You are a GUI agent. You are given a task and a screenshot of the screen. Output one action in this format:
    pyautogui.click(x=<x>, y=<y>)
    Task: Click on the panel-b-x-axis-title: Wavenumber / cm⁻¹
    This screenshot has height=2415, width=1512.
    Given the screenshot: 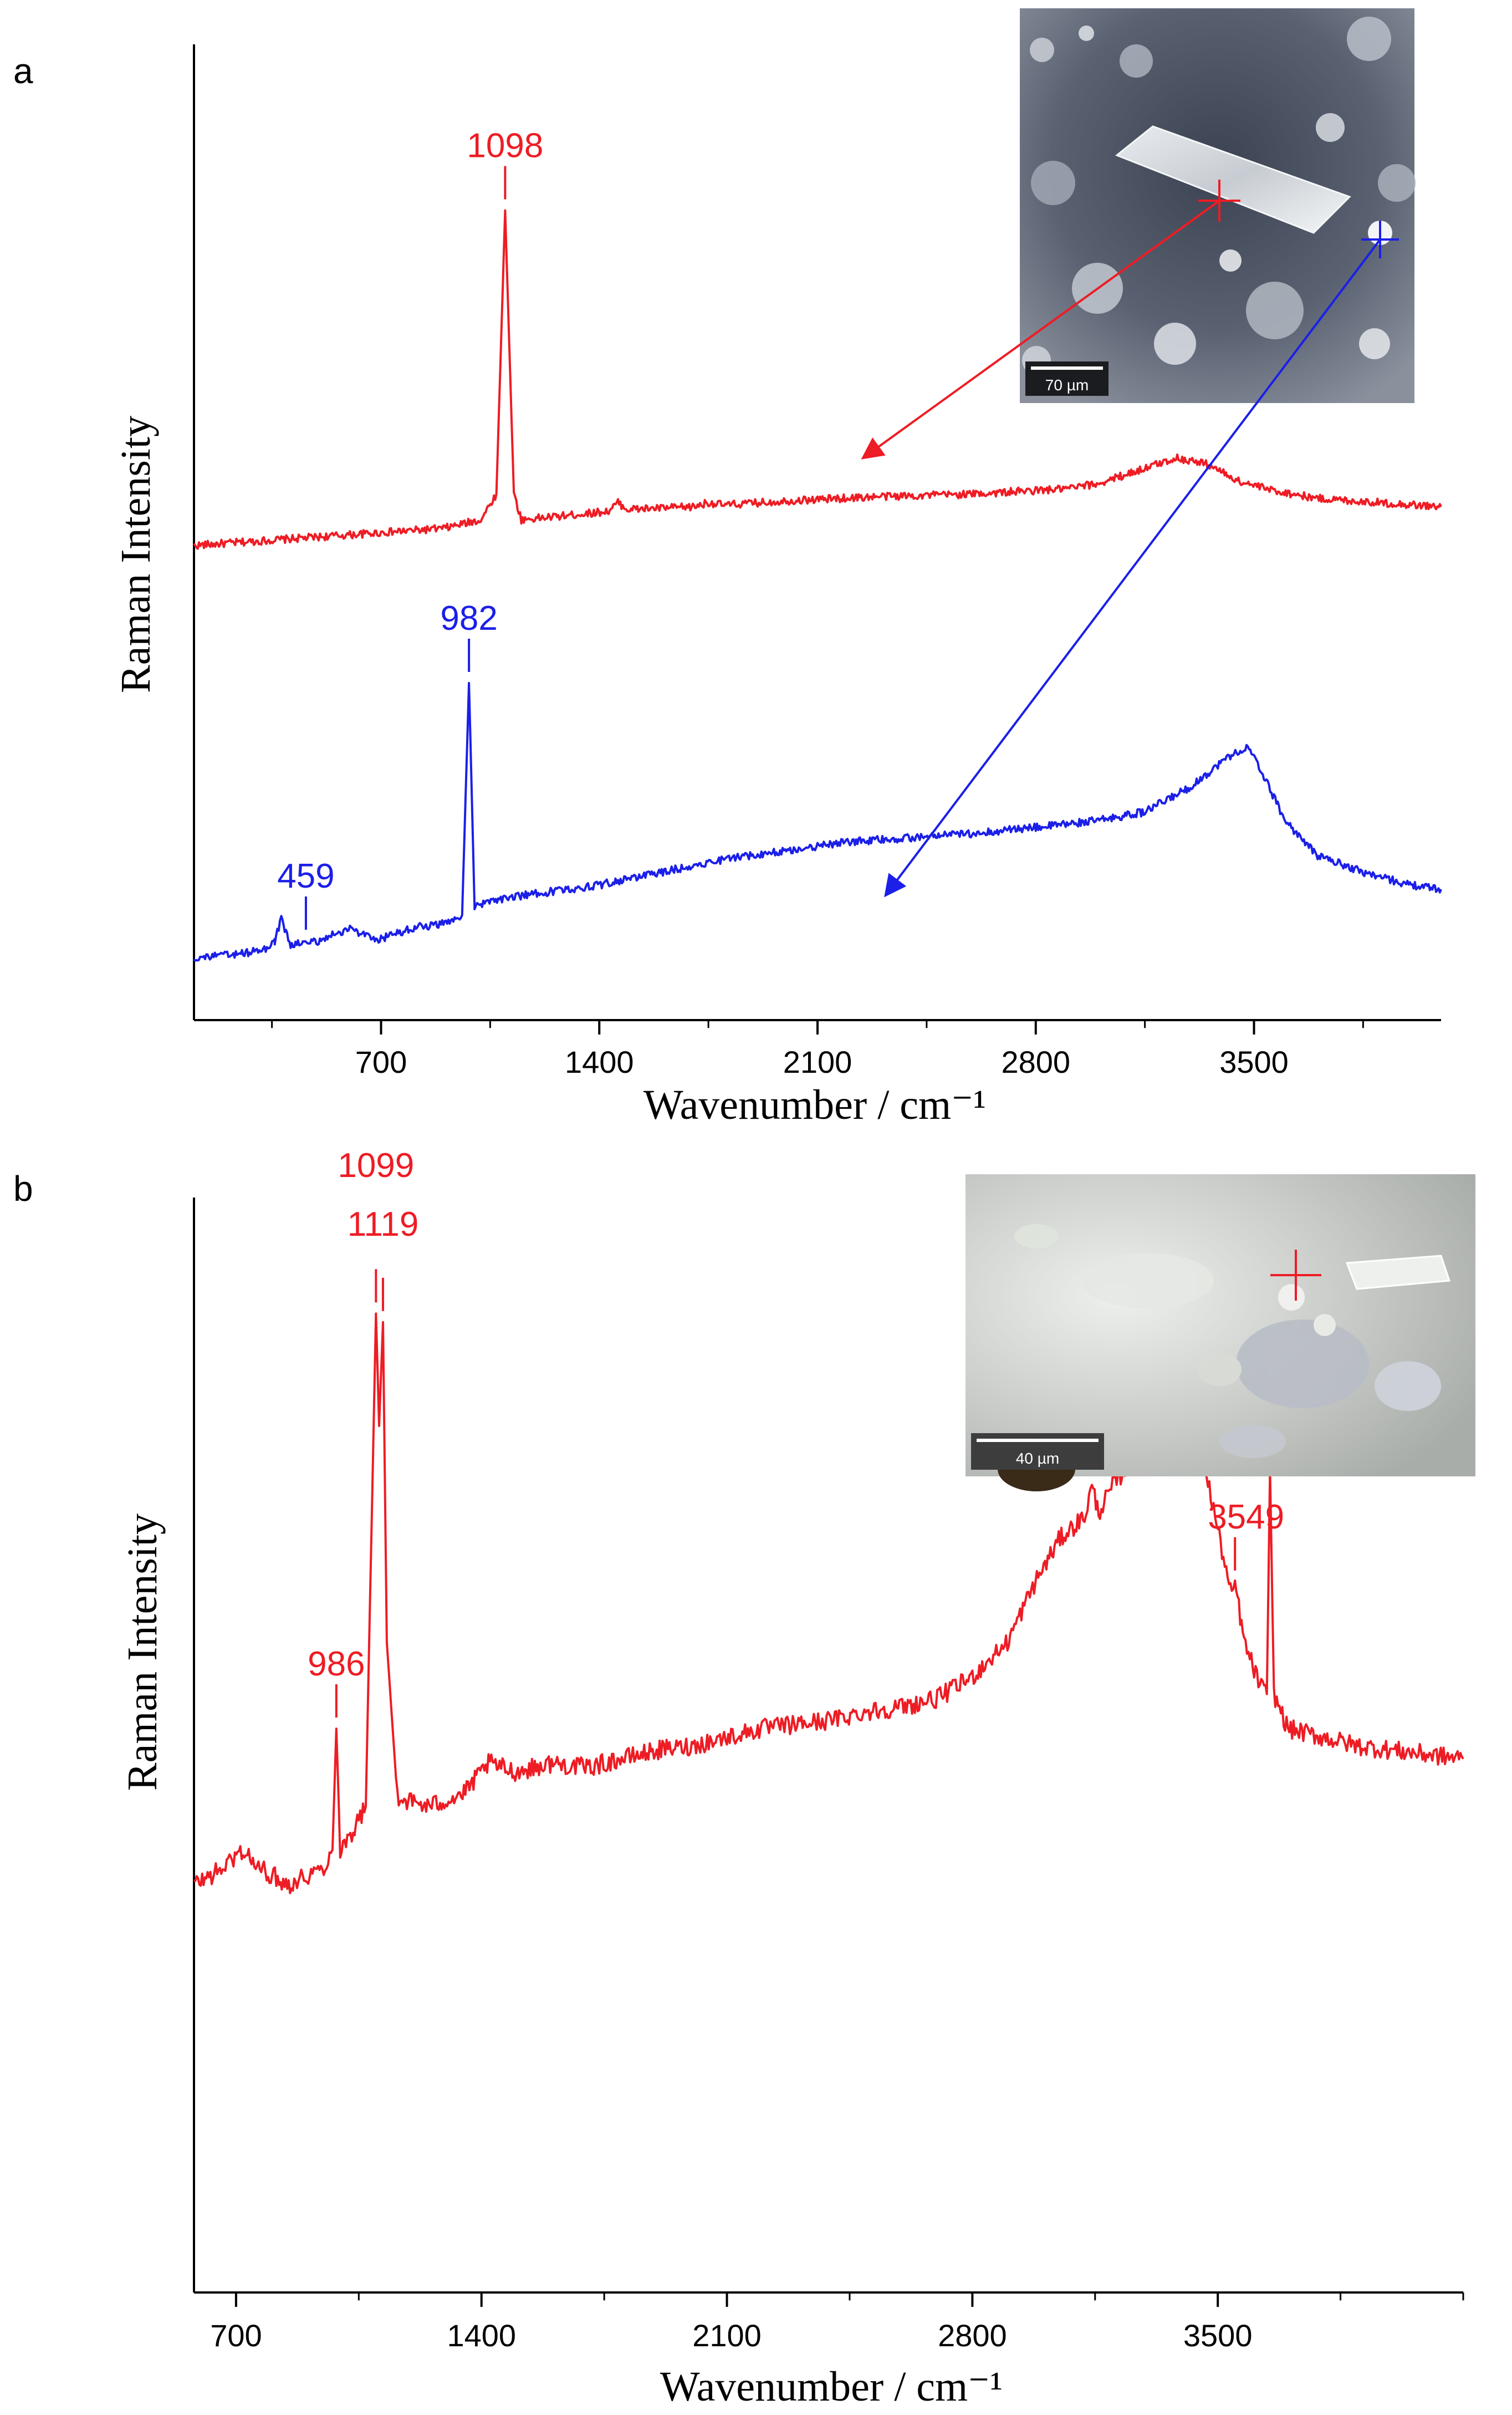 What is the action you would take?
    pyautogui.click(x=831, y=2386)
    